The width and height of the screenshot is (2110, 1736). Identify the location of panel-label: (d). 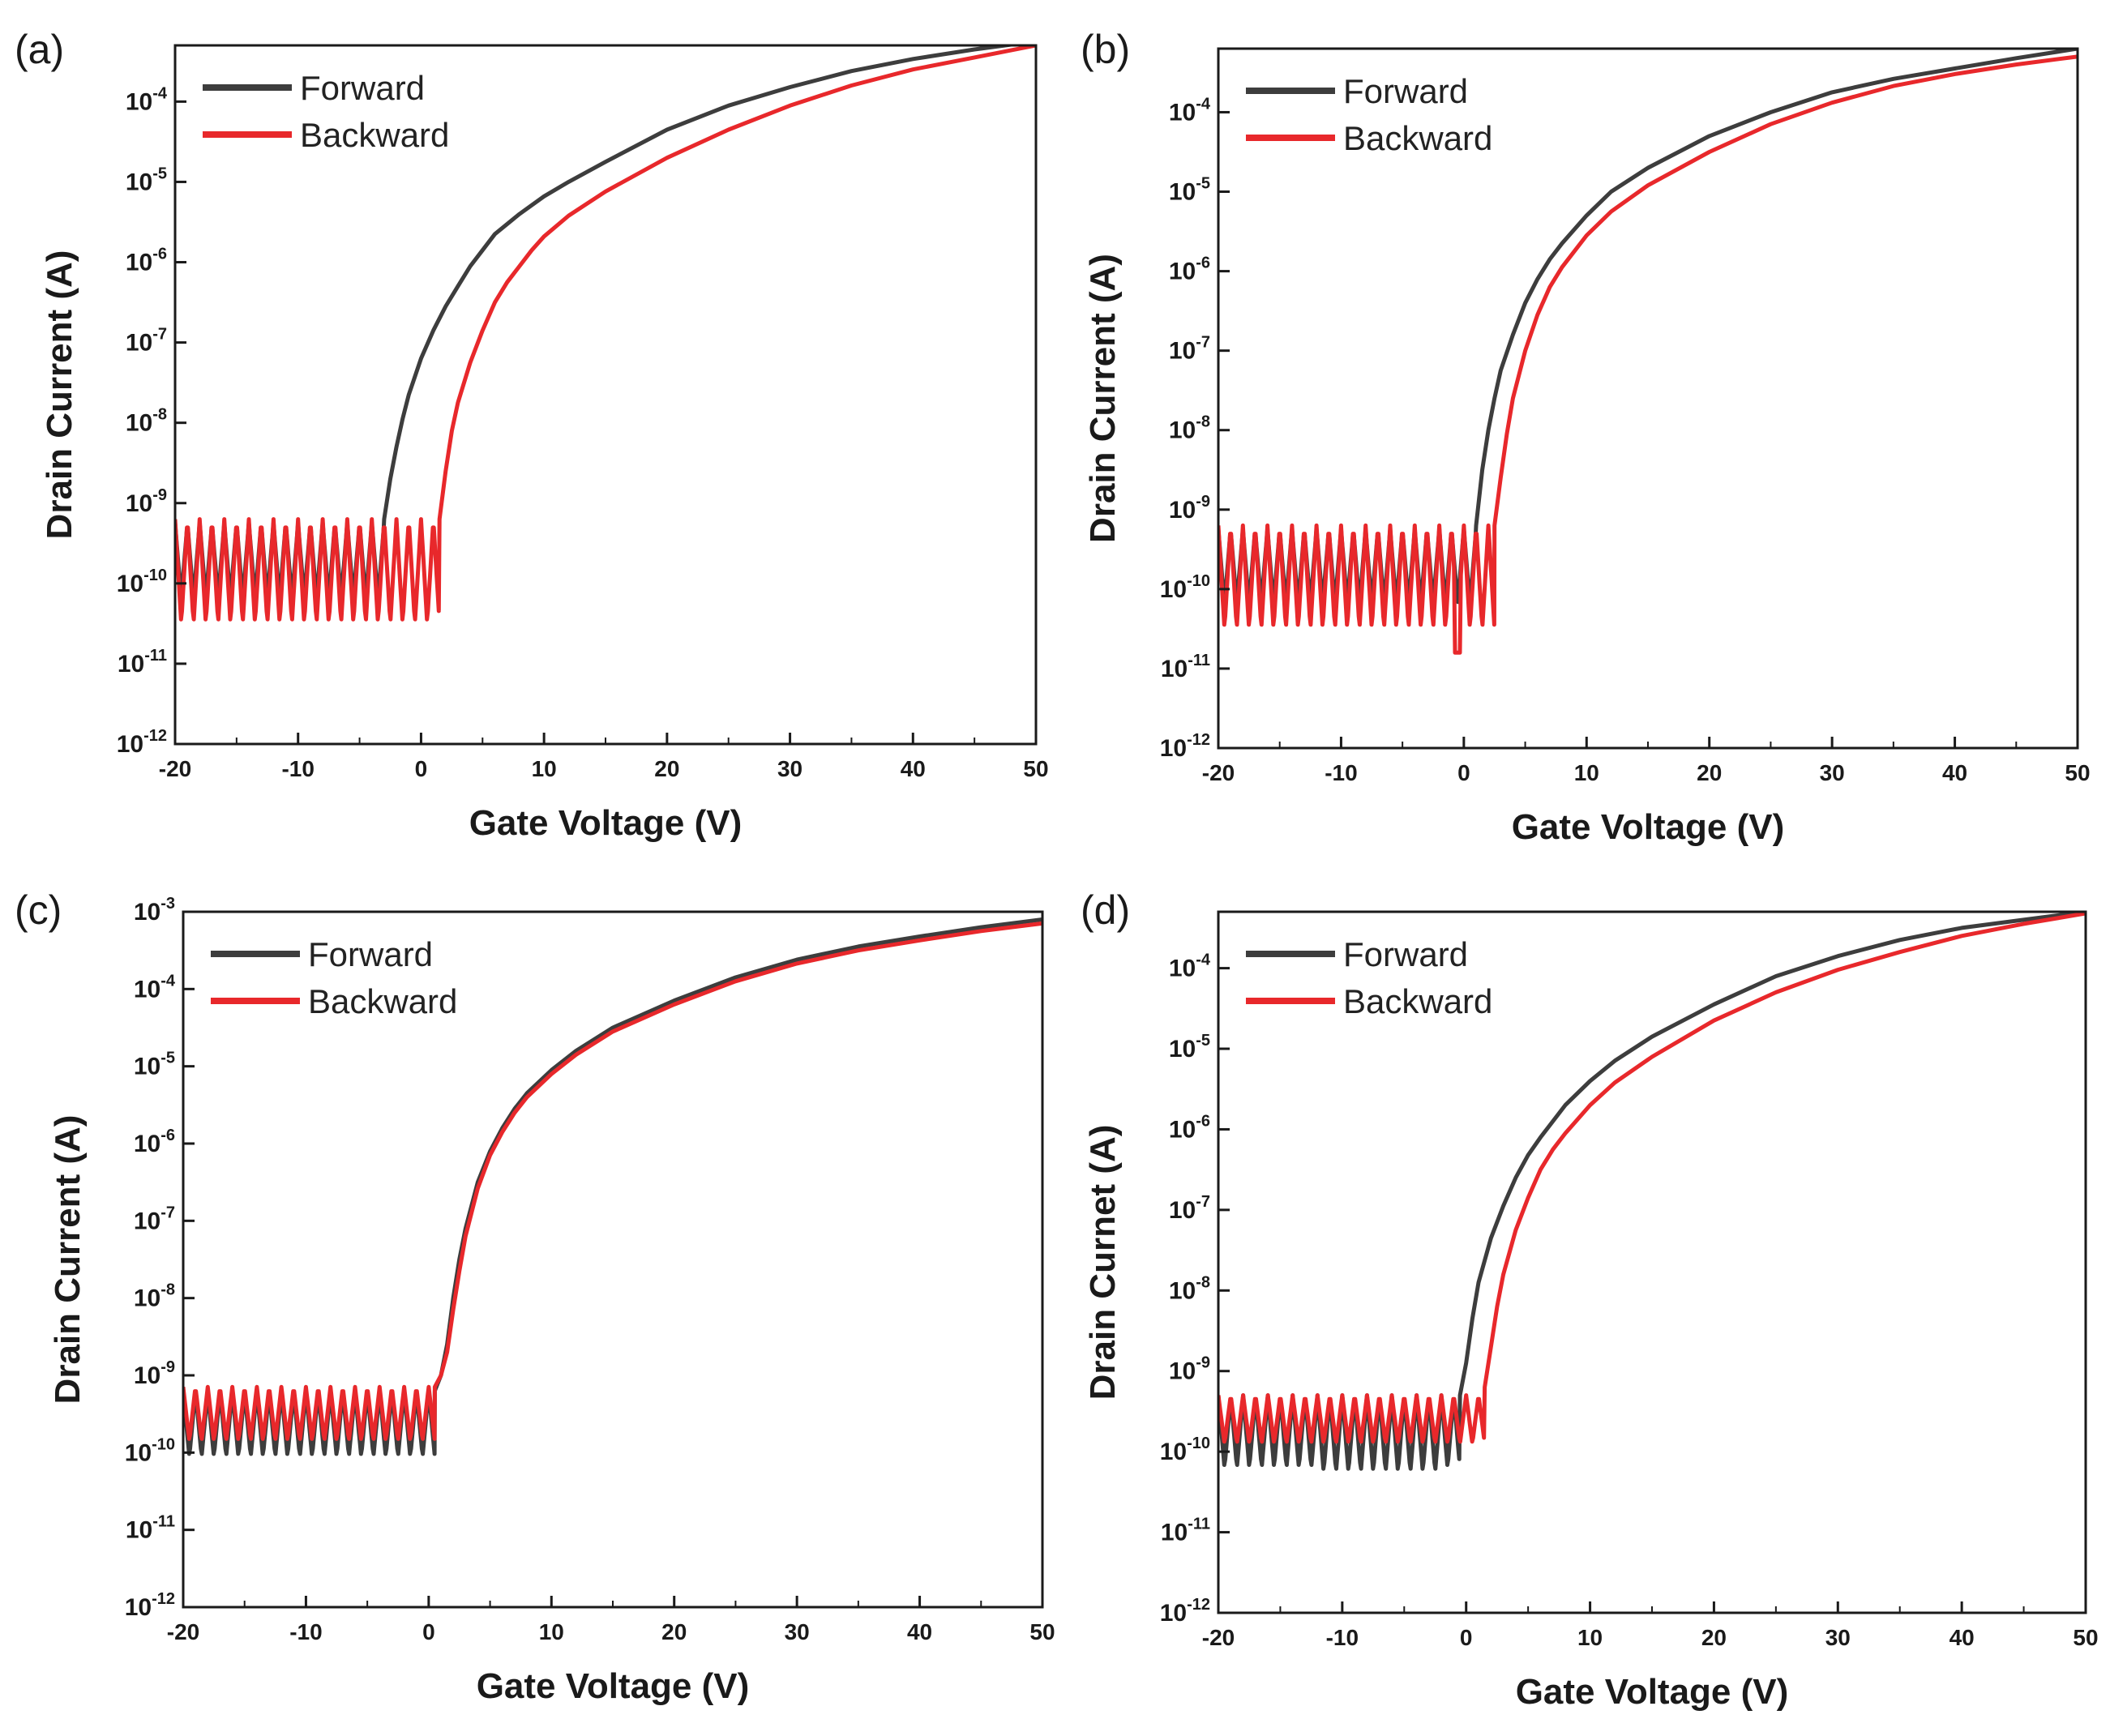
(1105, 910).